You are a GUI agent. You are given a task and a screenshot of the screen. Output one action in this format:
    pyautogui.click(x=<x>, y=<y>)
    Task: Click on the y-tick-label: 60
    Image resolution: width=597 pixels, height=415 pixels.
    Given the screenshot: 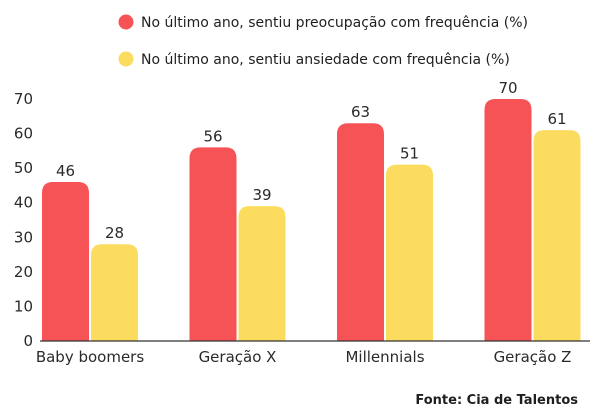 What is the action you would take?
    pyautogui.click(x=23, y=134)
    